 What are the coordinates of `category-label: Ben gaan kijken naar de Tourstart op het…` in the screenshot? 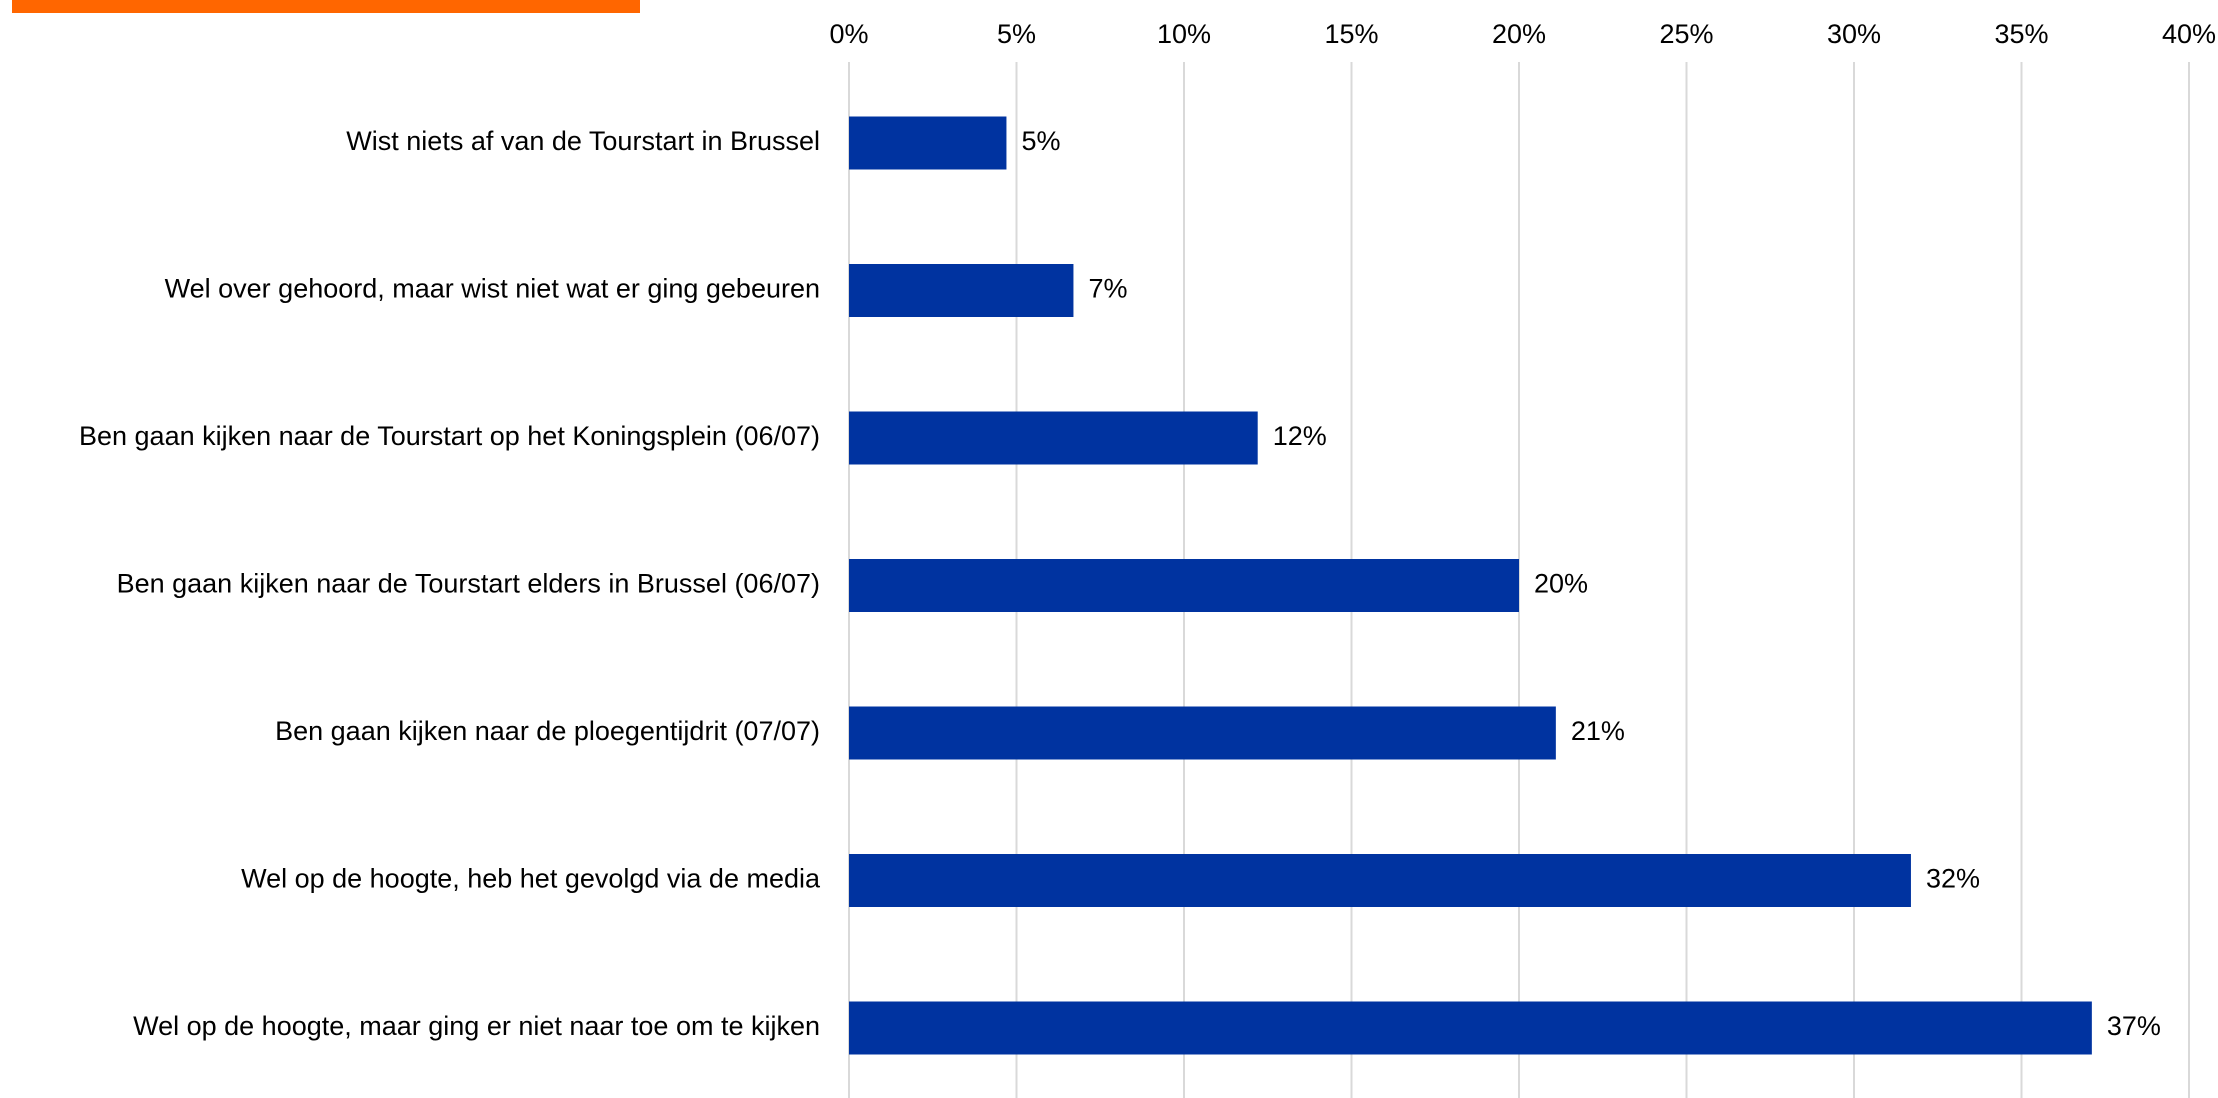 It's located at (449, 436).